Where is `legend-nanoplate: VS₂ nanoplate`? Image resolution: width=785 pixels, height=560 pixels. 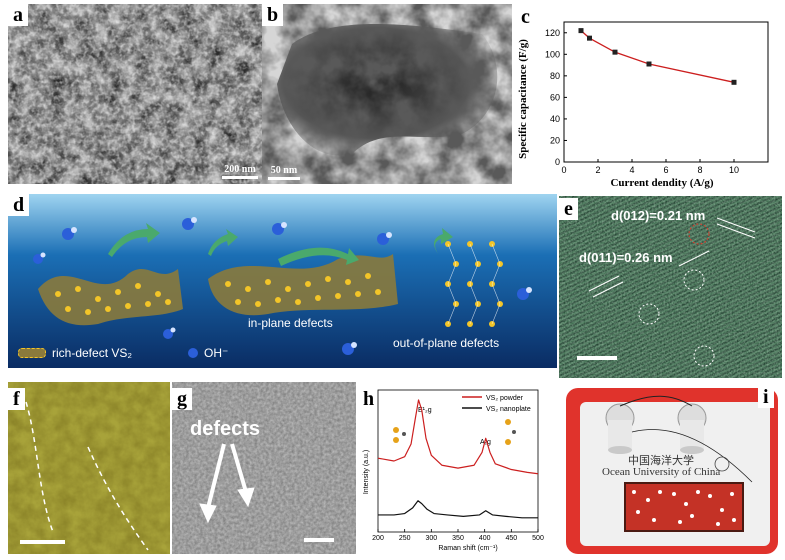
legend-nanoplate: VS₂ nanoplate is located at coordinates (508, 409).